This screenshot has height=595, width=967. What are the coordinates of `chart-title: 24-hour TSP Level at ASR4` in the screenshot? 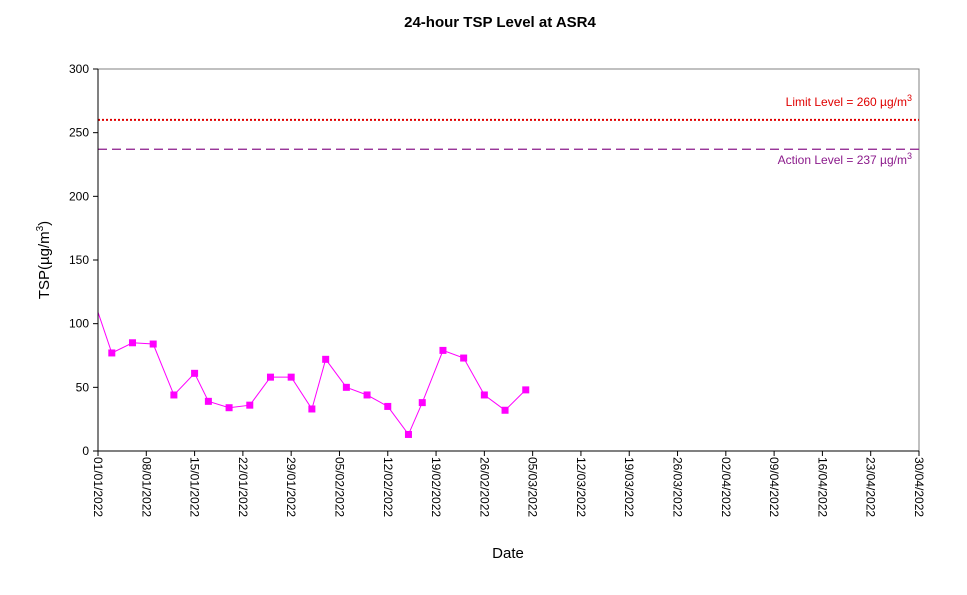 It's located at (500, 22).